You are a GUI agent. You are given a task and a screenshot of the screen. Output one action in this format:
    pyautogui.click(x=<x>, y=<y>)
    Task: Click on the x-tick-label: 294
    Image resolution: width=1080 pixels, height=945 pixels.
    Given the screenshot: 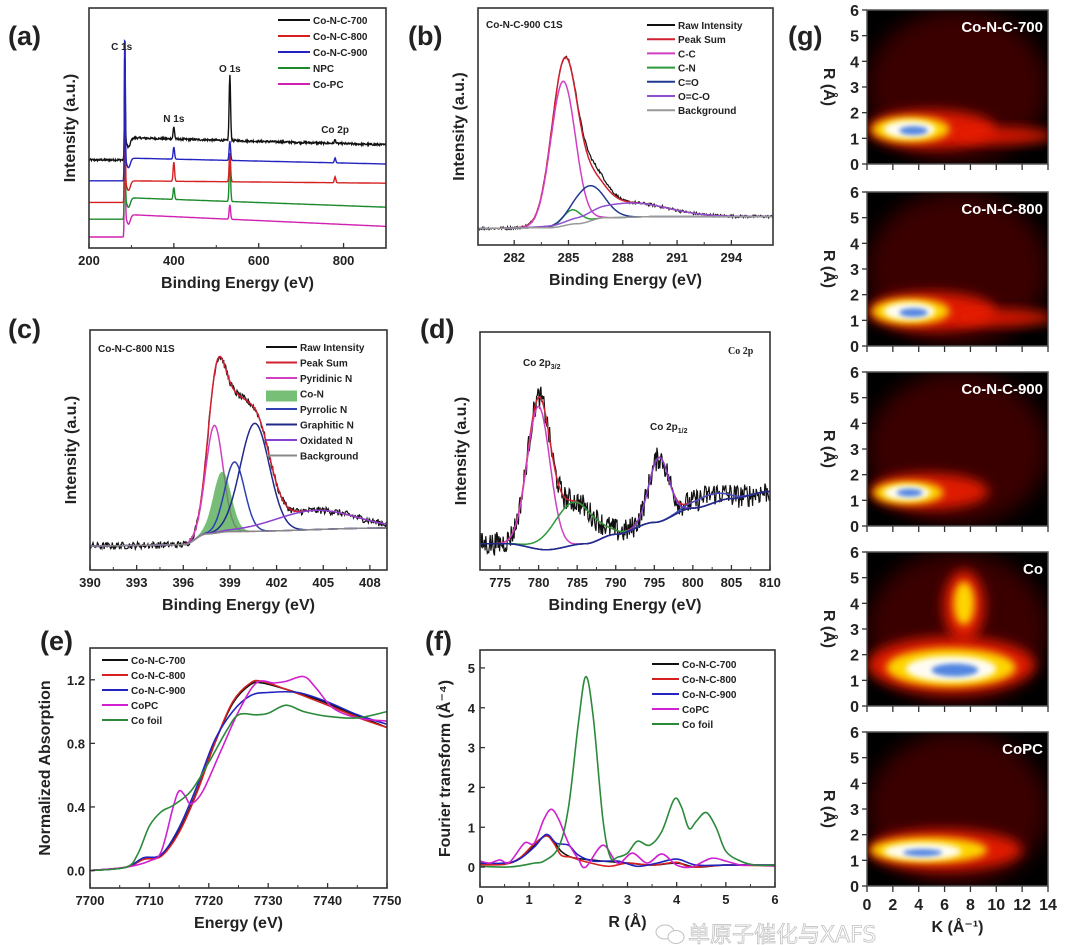 What is the action you would take?
    pyautogui.click(x=732, y=257)
    